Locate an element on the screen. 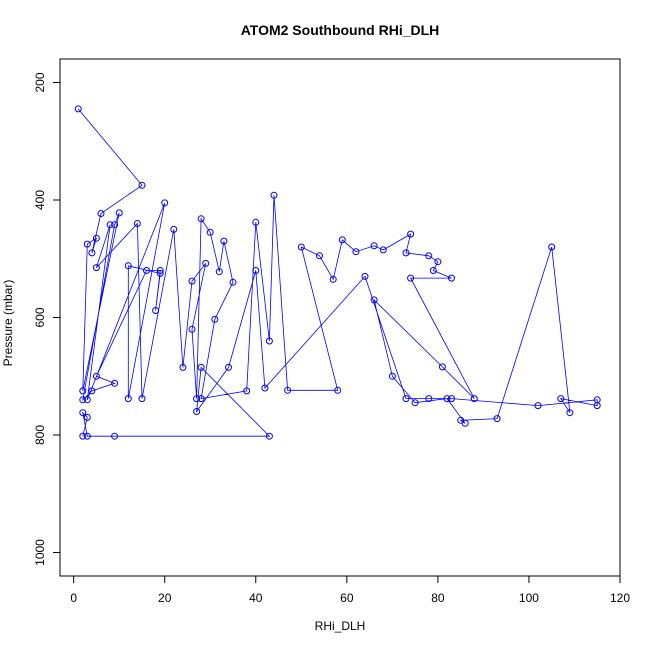  y-tick-label: 400 is located at coordinates (40, 200).